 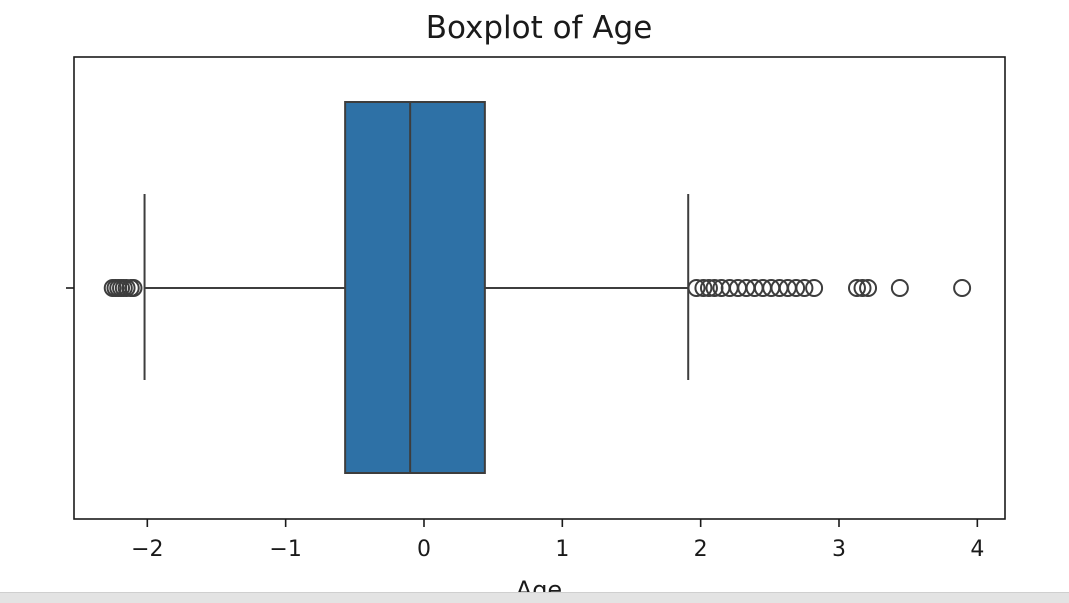 What do you see at coordinates (977, 549) in the screenshot?
I see `x-tick-label: 4` at bounding box center [977, 549].